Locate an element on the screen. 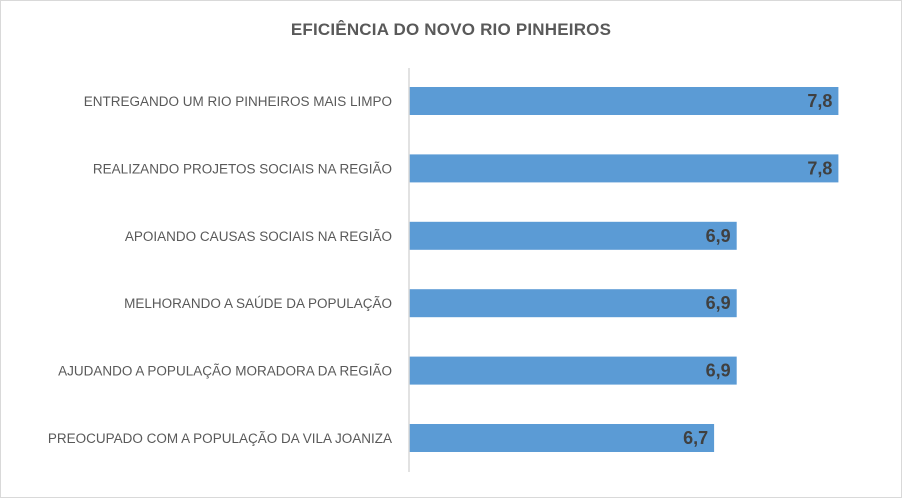 The height and width of the screenshot is (498, 902). category-label: APOIANDO CAUSAS SOCIAIS NA REGIÃO is located at coordinates (258, 236).